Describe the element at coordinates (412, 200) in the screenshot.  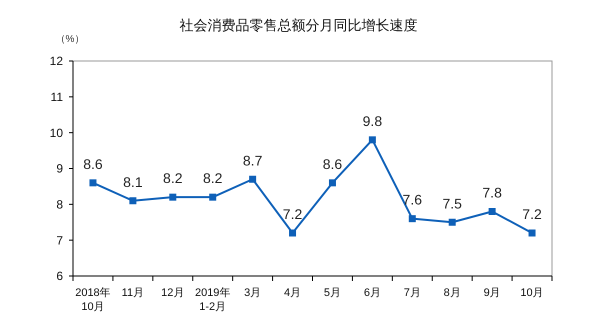
I see `data-label: 7.6` at that location.